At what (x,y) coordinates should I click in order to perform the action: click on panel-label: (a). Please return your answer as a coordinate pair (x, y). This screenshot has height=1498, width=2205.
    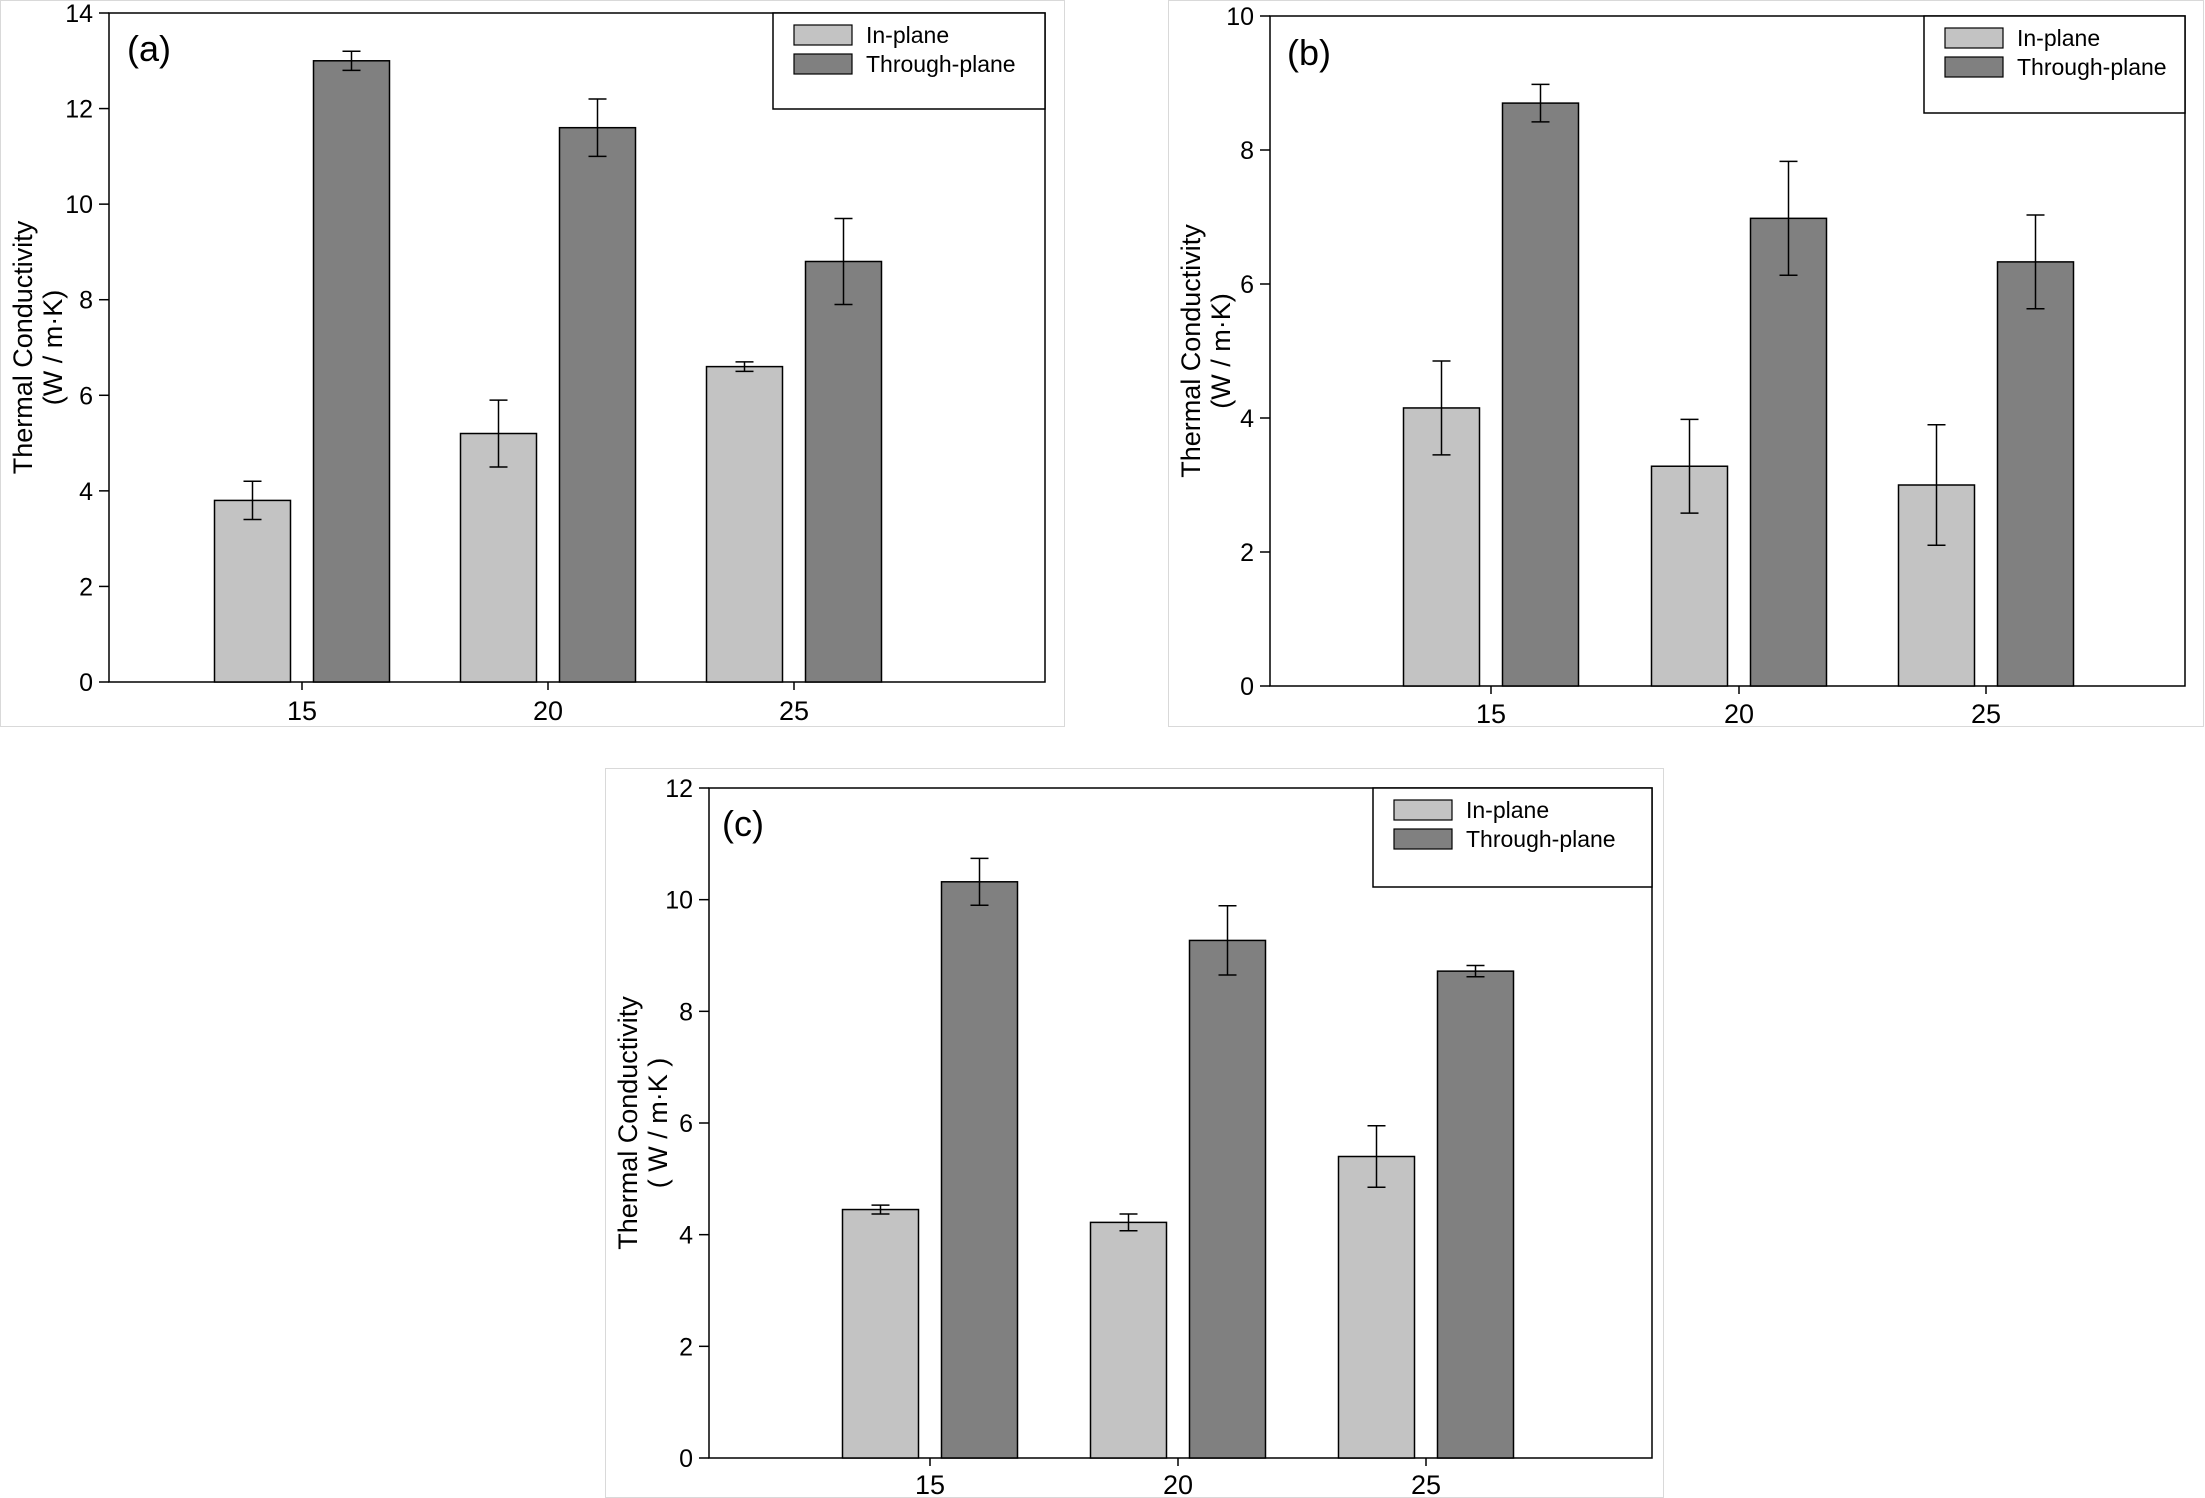
    Looking at the image, I should click on (149, 48).